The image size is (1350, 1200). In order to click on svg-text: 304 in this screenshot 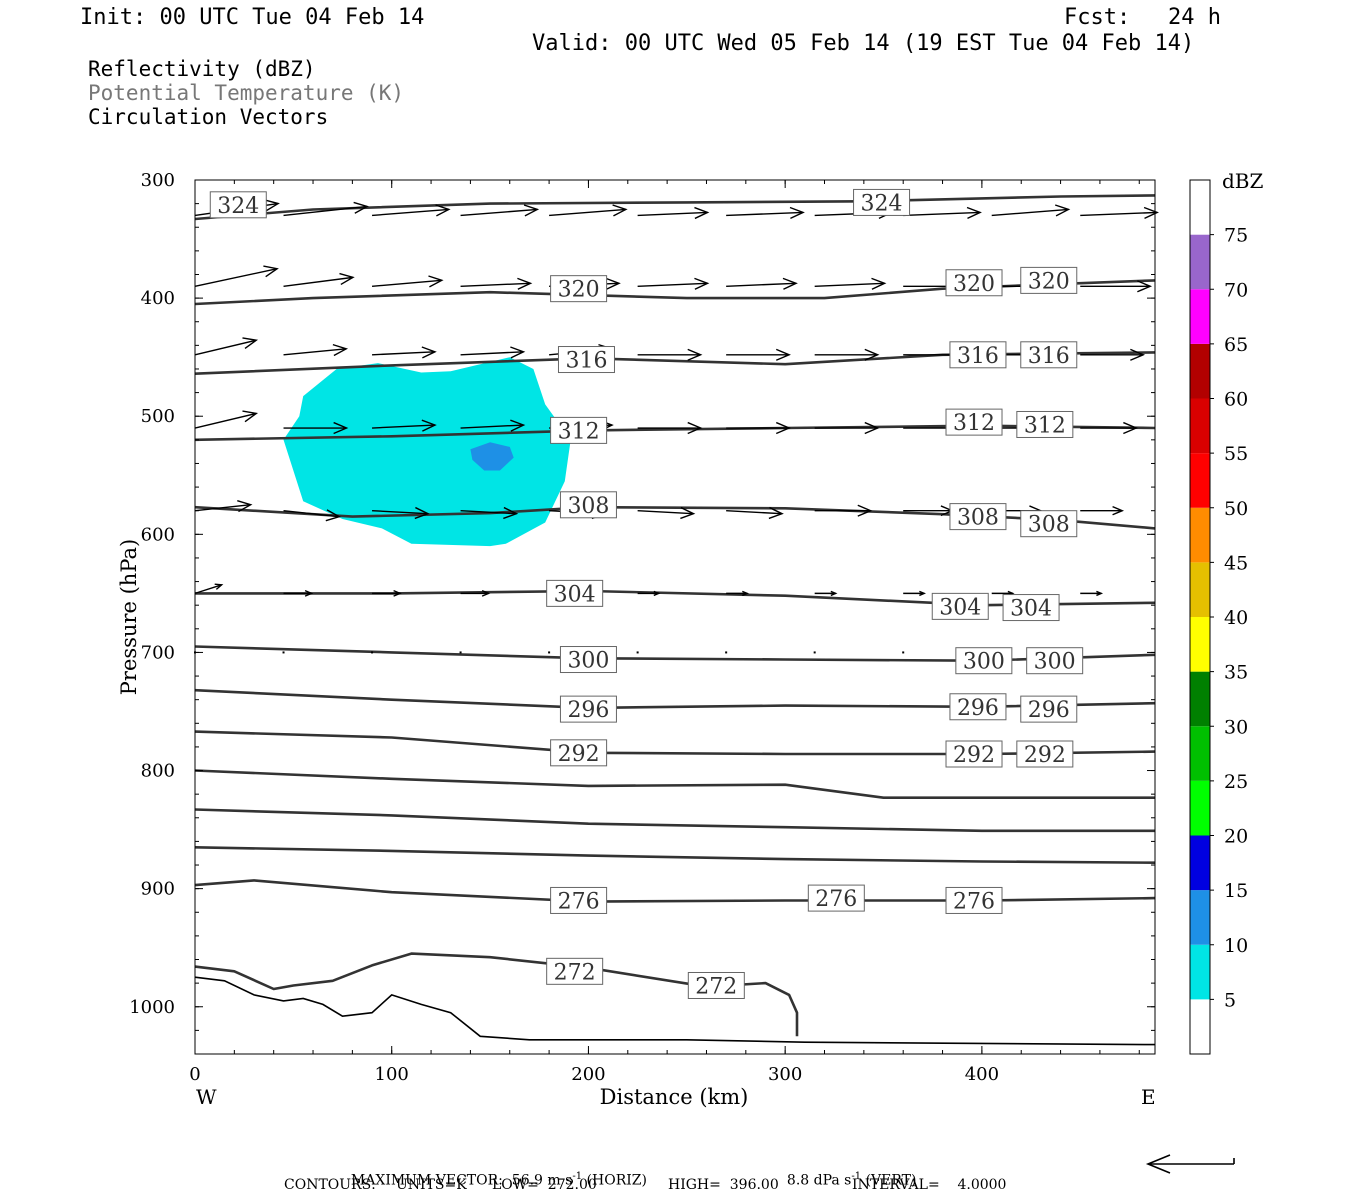, I will do `click(960, 607)`.